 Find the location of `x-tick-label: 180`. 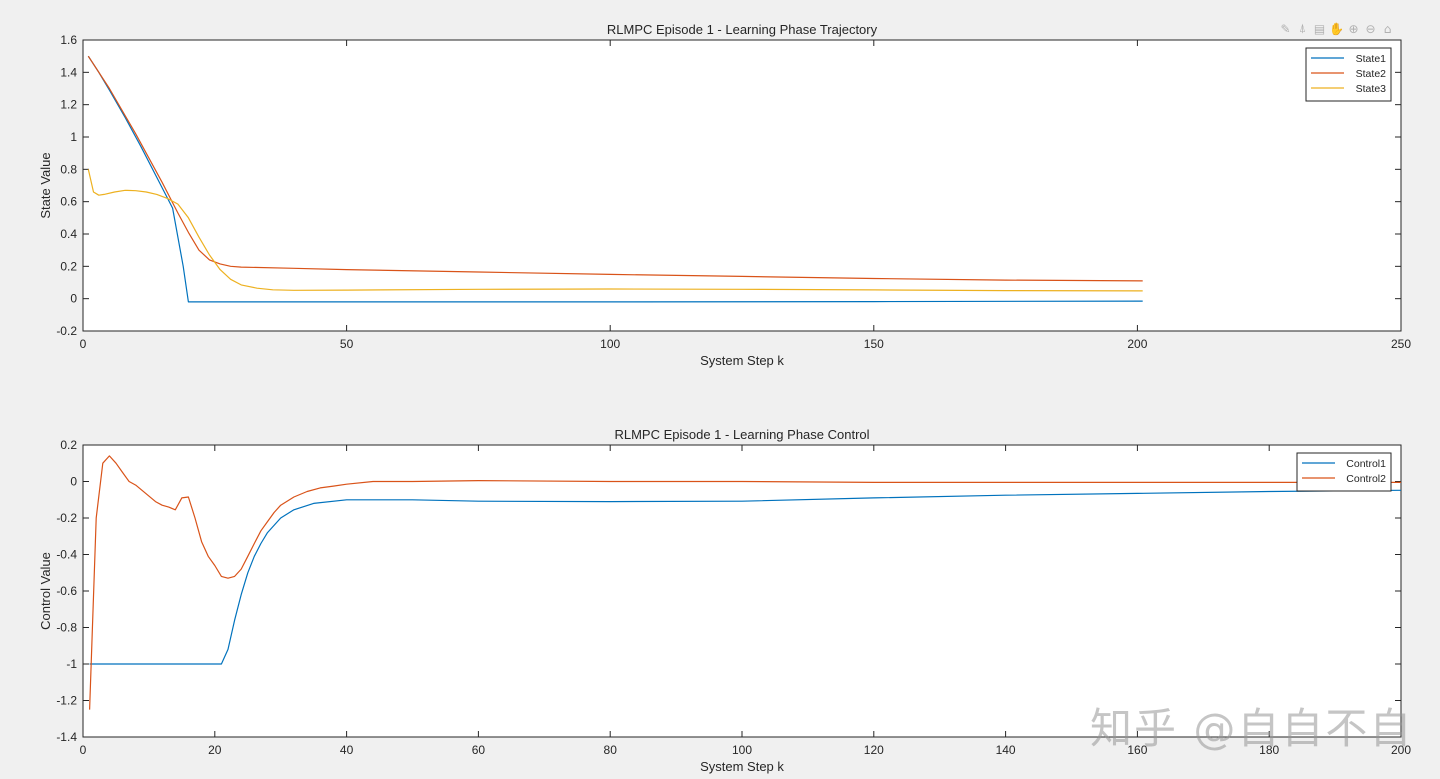

x-tick-label: 180 is located at coordinates (1269, 750).